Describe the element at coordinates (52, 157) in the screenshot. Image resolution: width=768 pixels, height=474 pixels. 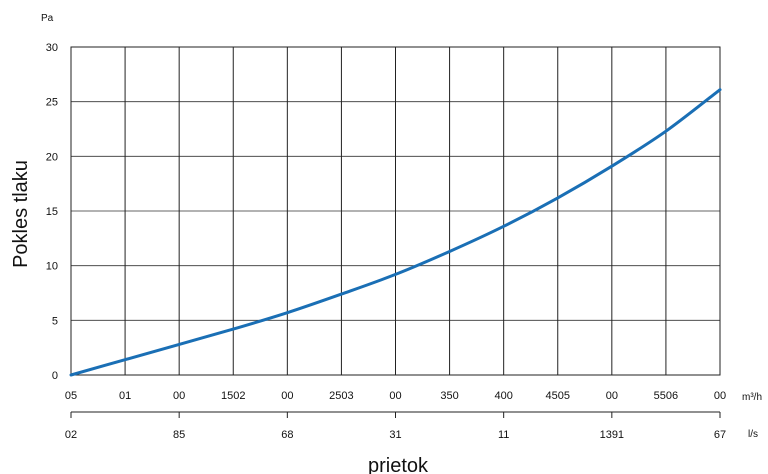
I see `y-tick-label: 20` at that location.